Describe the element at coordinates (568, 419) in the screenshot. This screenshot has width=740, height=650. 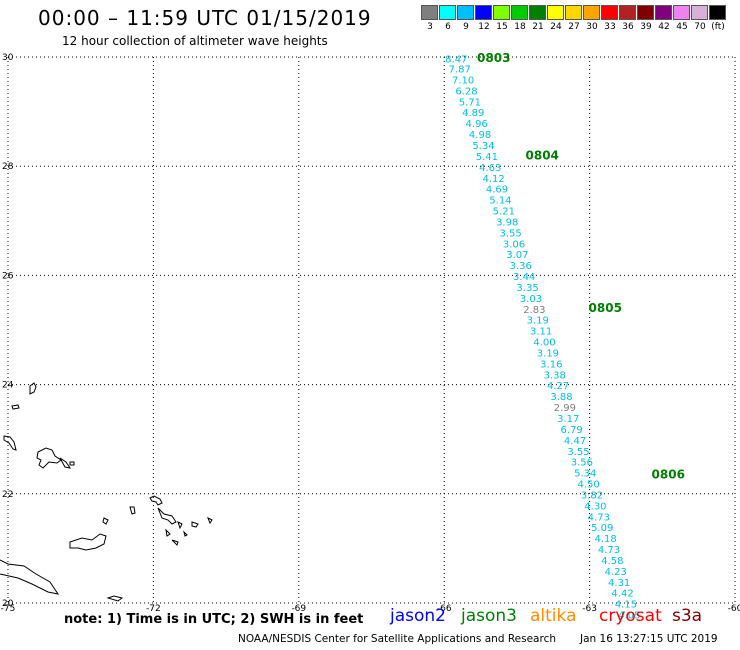
I see `swh-value: 3.17` at that location.